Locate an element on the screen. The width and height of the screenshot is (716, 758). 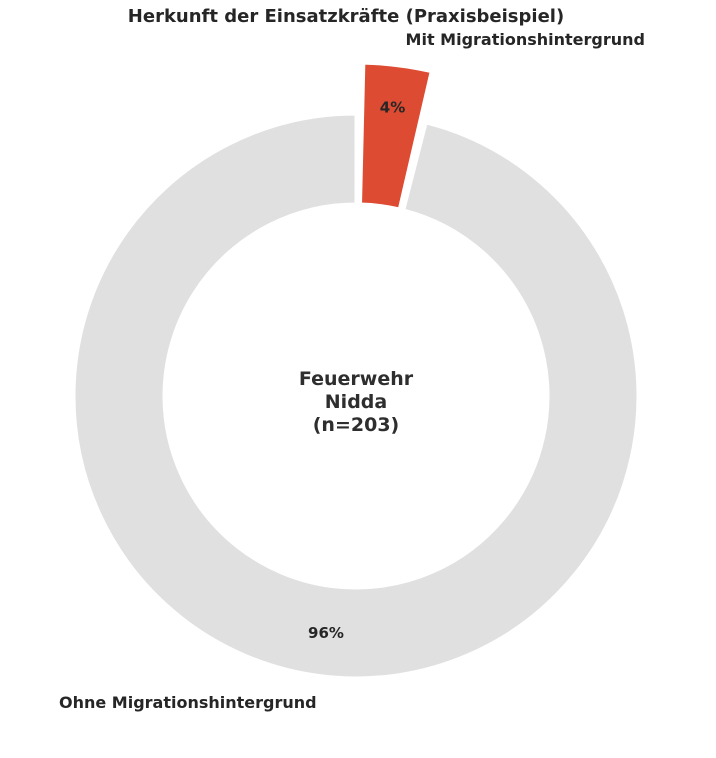
center-label-line3: (n=203) is located at coordinates (356, 425).